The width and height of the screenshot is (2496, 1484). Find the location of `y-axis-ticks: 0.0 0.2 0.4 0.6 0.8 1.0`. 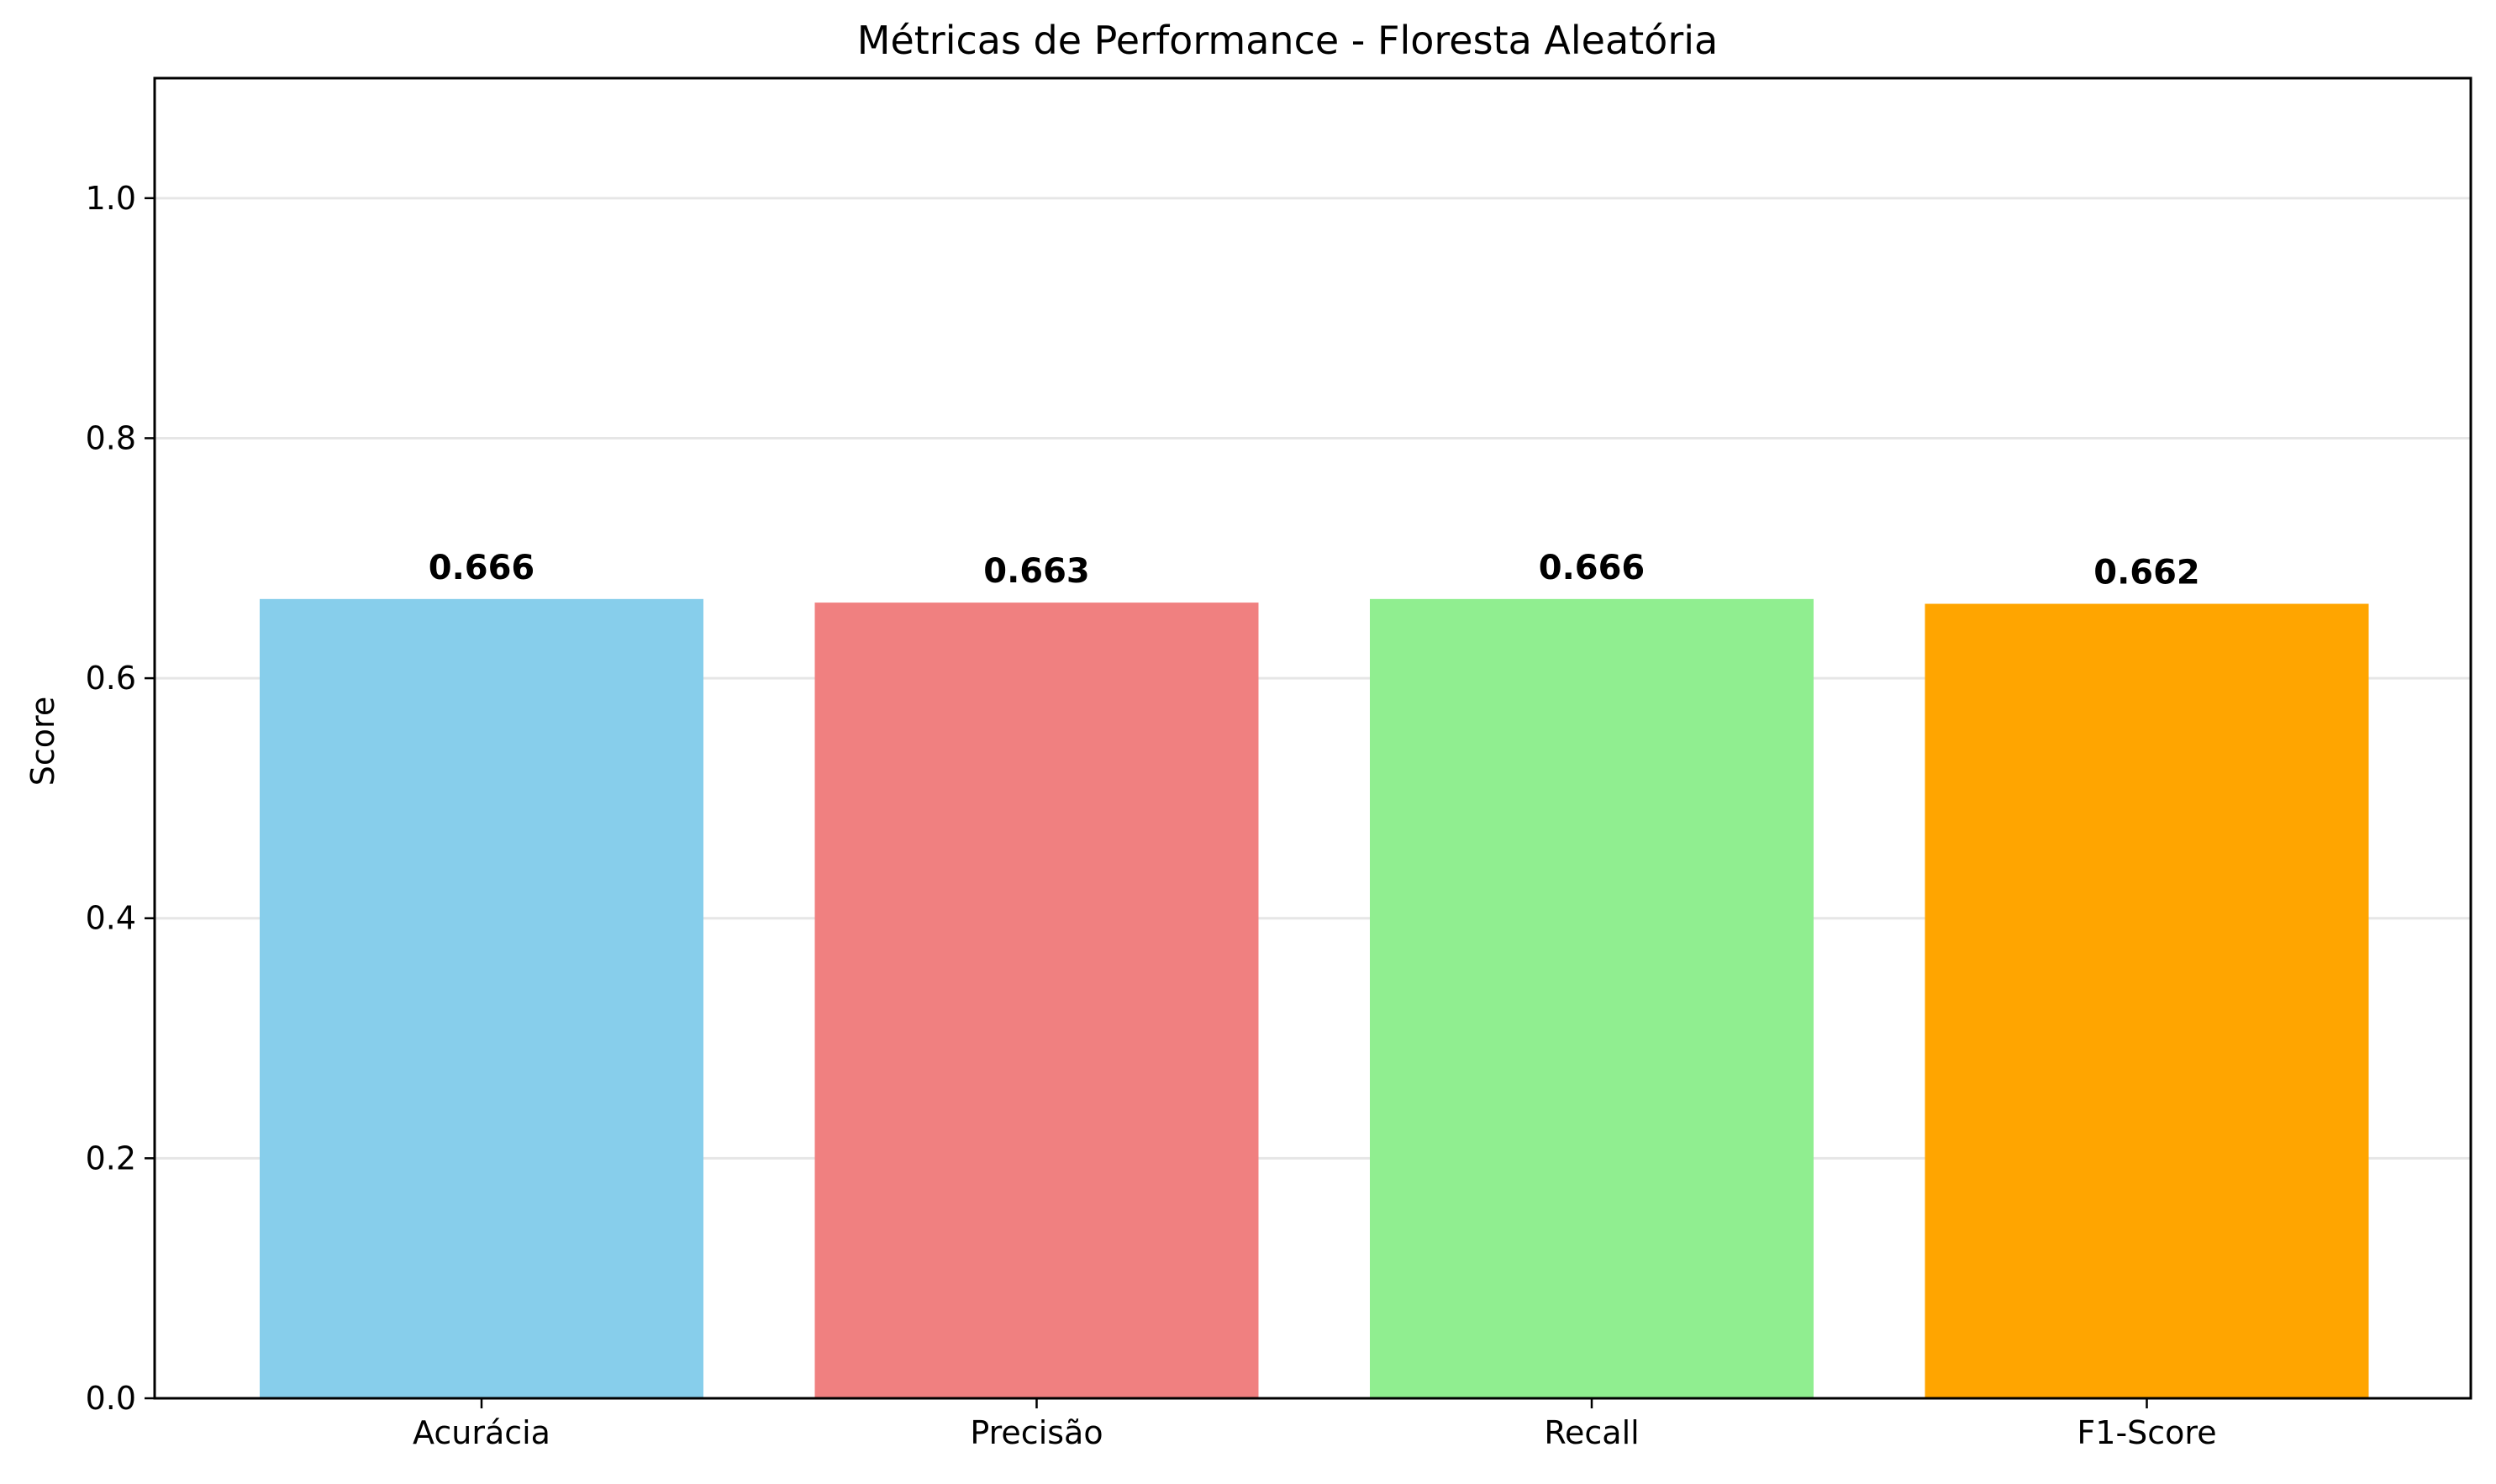

y-axis-ticks: 0.0 0.2 0.4 0.6 0.8 1.0 is located at coordinates (121, 798).